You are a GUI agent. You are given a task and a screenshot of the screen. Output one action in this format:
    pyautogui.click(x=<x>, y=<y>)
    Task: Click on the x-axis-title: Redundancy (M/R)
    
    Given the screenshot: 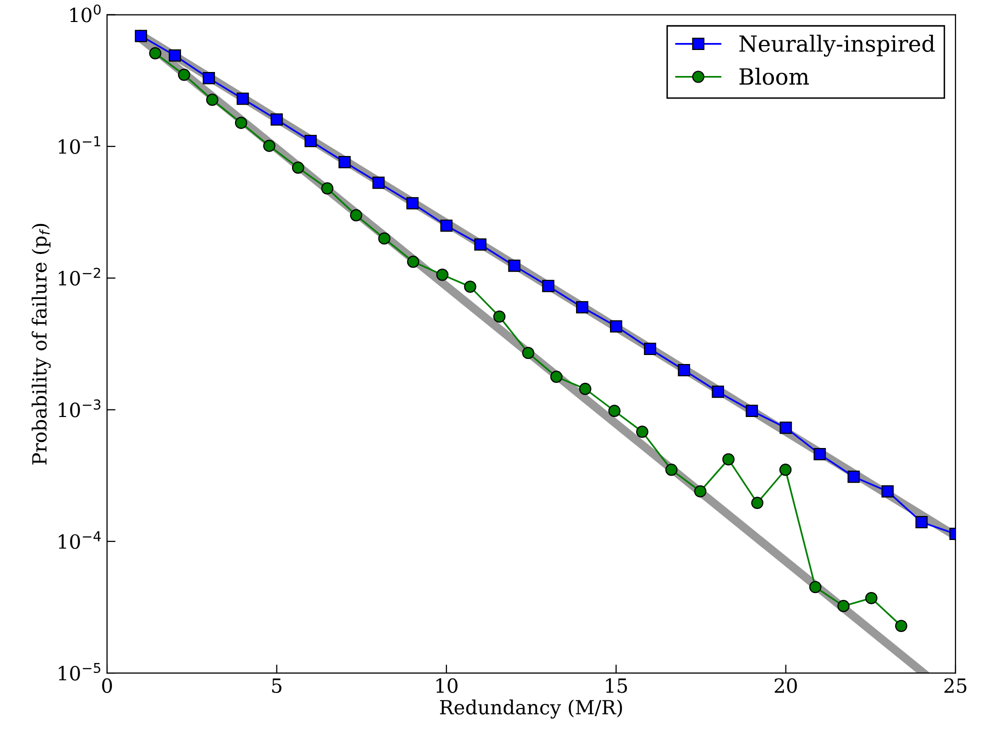 What is the action you would take?
    pyautogui.click(x=531, y=709)
    